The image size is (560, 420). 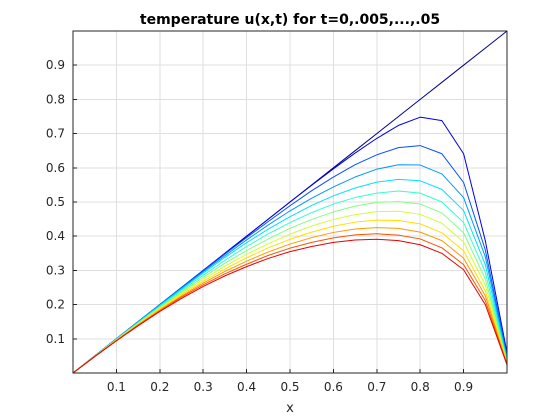 What do you see at coordinates (55, 134) in the screenshot?
I see `y-tick-label: 0.7` at bounding box center [55, 134].